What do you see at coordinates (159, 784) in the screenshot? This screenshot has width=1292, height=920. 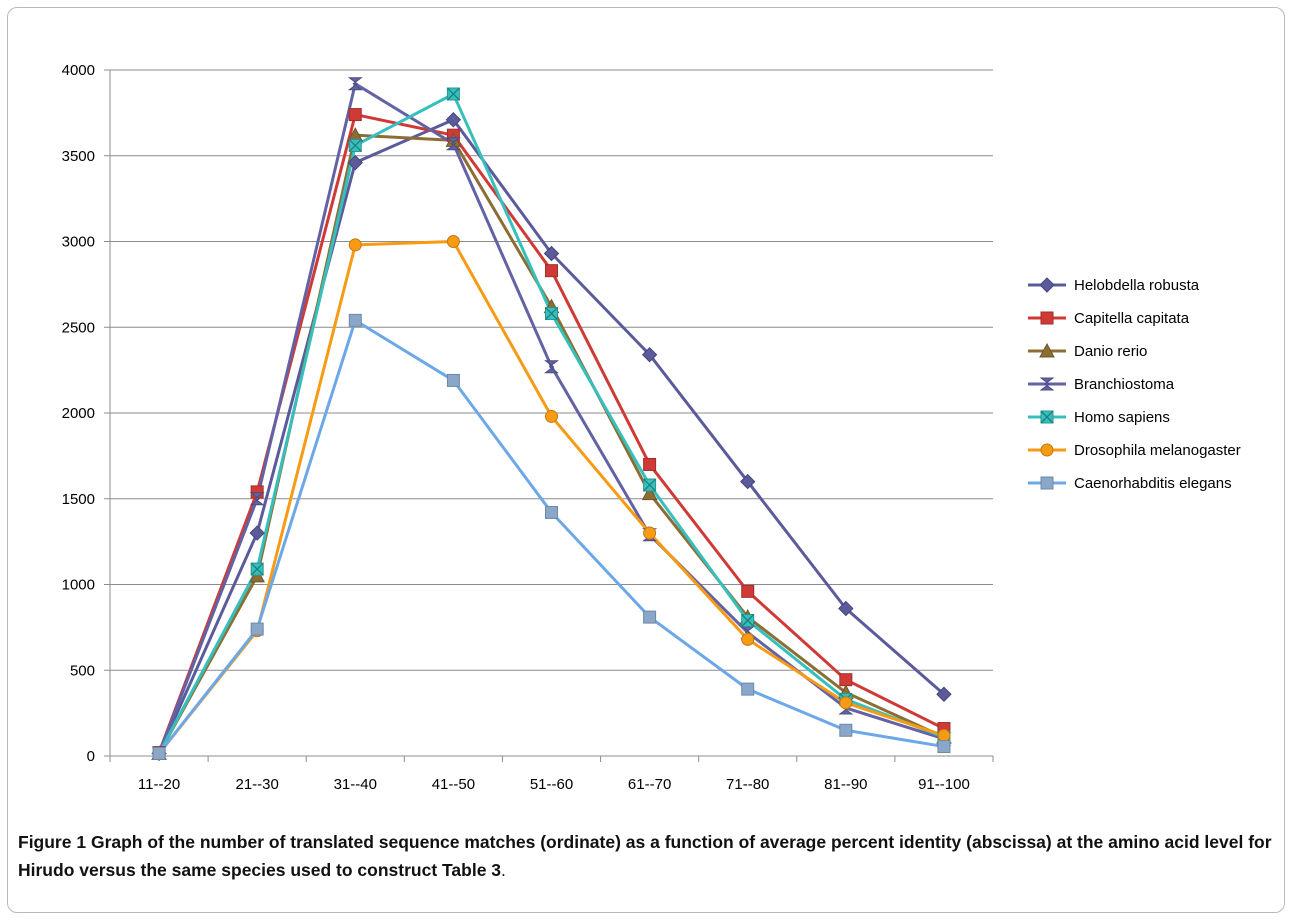 I see `x-tick-label: 11--20` at bounding box center [159, 784].